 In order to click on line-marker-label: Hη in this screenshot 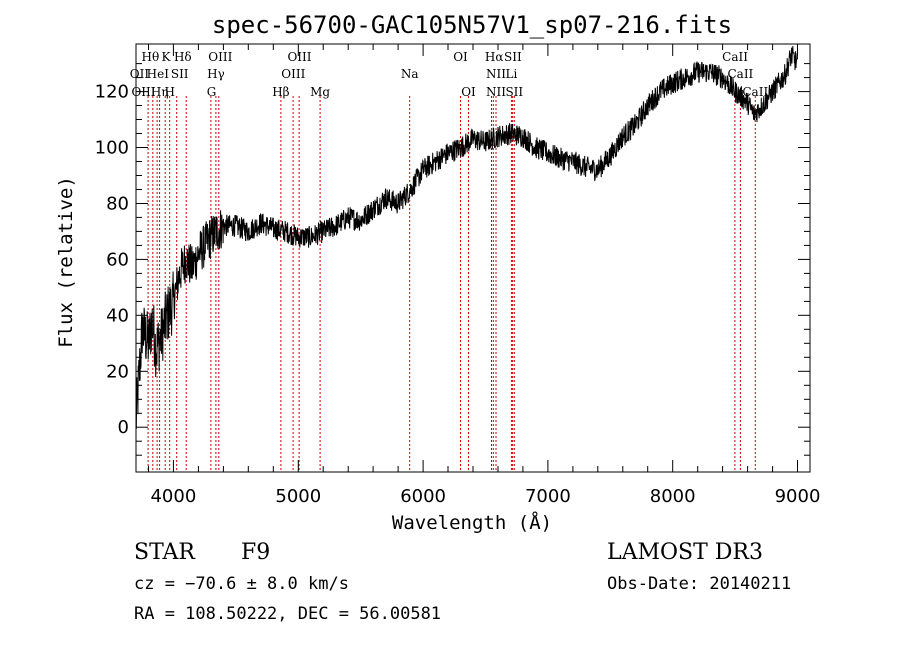, I will do `click(160, 92)`.